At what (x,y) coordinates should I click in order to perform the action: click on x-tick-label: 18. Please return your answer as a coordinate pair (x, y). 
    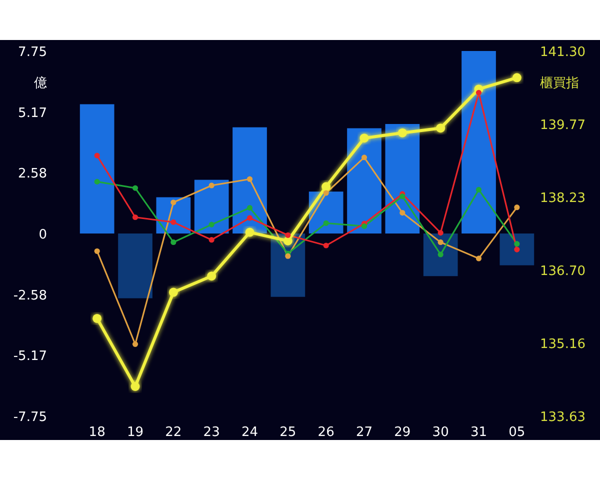
    Looking at the image, I should click on (97, 432).